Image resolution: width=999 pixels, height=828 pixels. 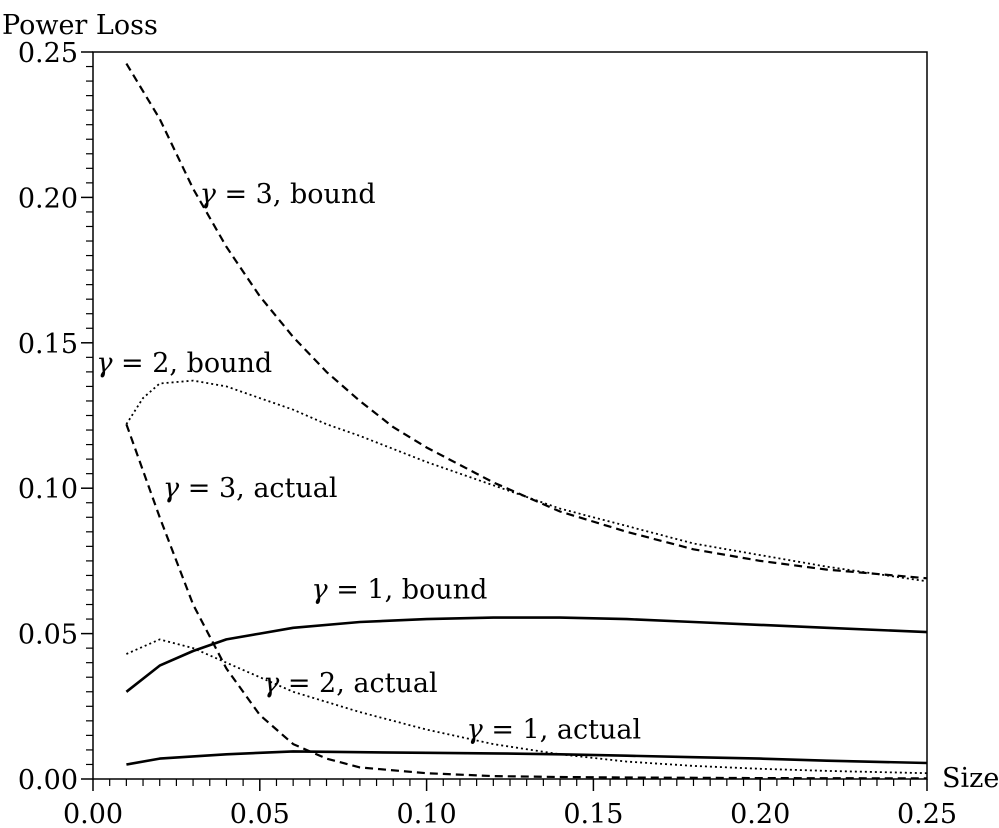 What do you see at coordinates (48, 635) in the screenshot?
I see `y-tick-label: 0.05` at bounding box center [48, 635].